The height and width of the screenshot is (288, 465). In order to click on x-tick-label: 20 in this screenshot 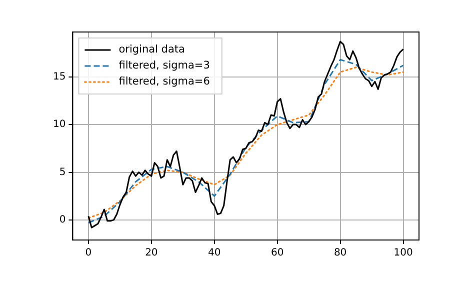, I will do `click(151, 253)`.